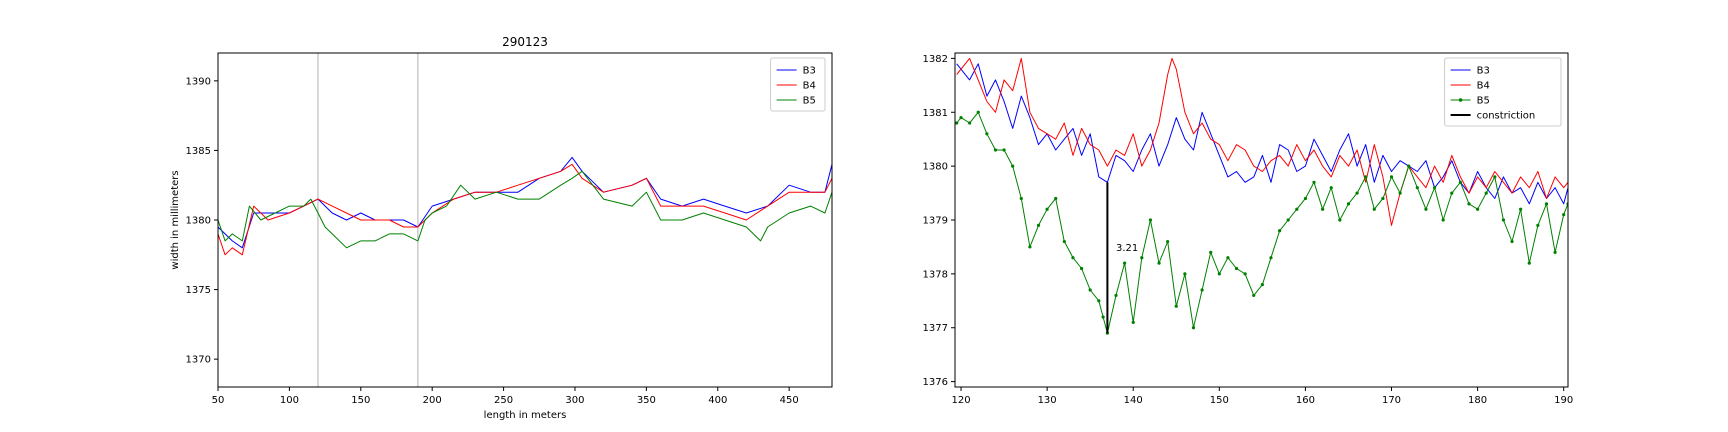  What do you see at coordinates (1305, 400) in the screenshot?
I see `x-tick-label: 160` at bounding box center [1305, 400].